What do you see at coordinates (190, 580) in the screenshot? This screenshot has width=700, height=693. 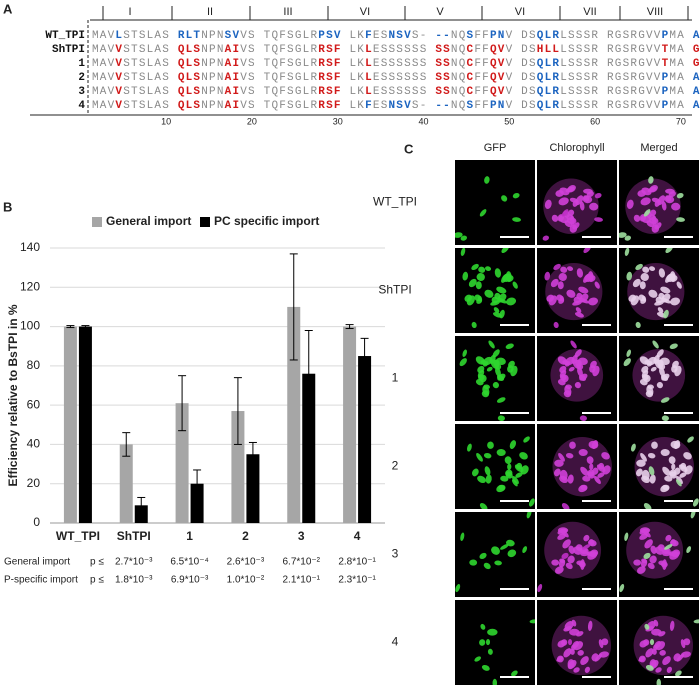 I see `p-value: 6.9*10⁻³` at bounding box center [190, 580].